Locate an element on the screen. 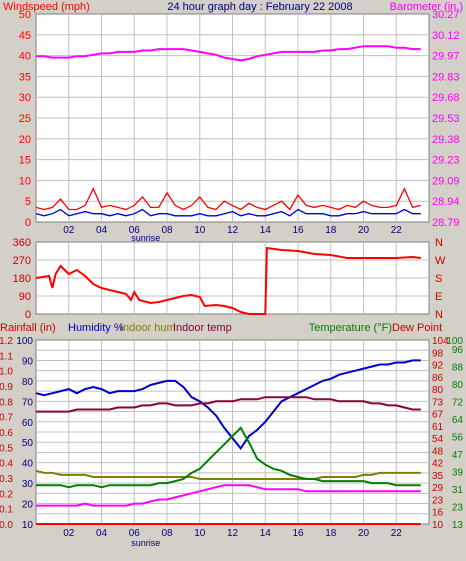 Image resolution: width=466 pixels, height=561 pixels. windspeed-tick-label: 5 is located at coordinates (28, 202).